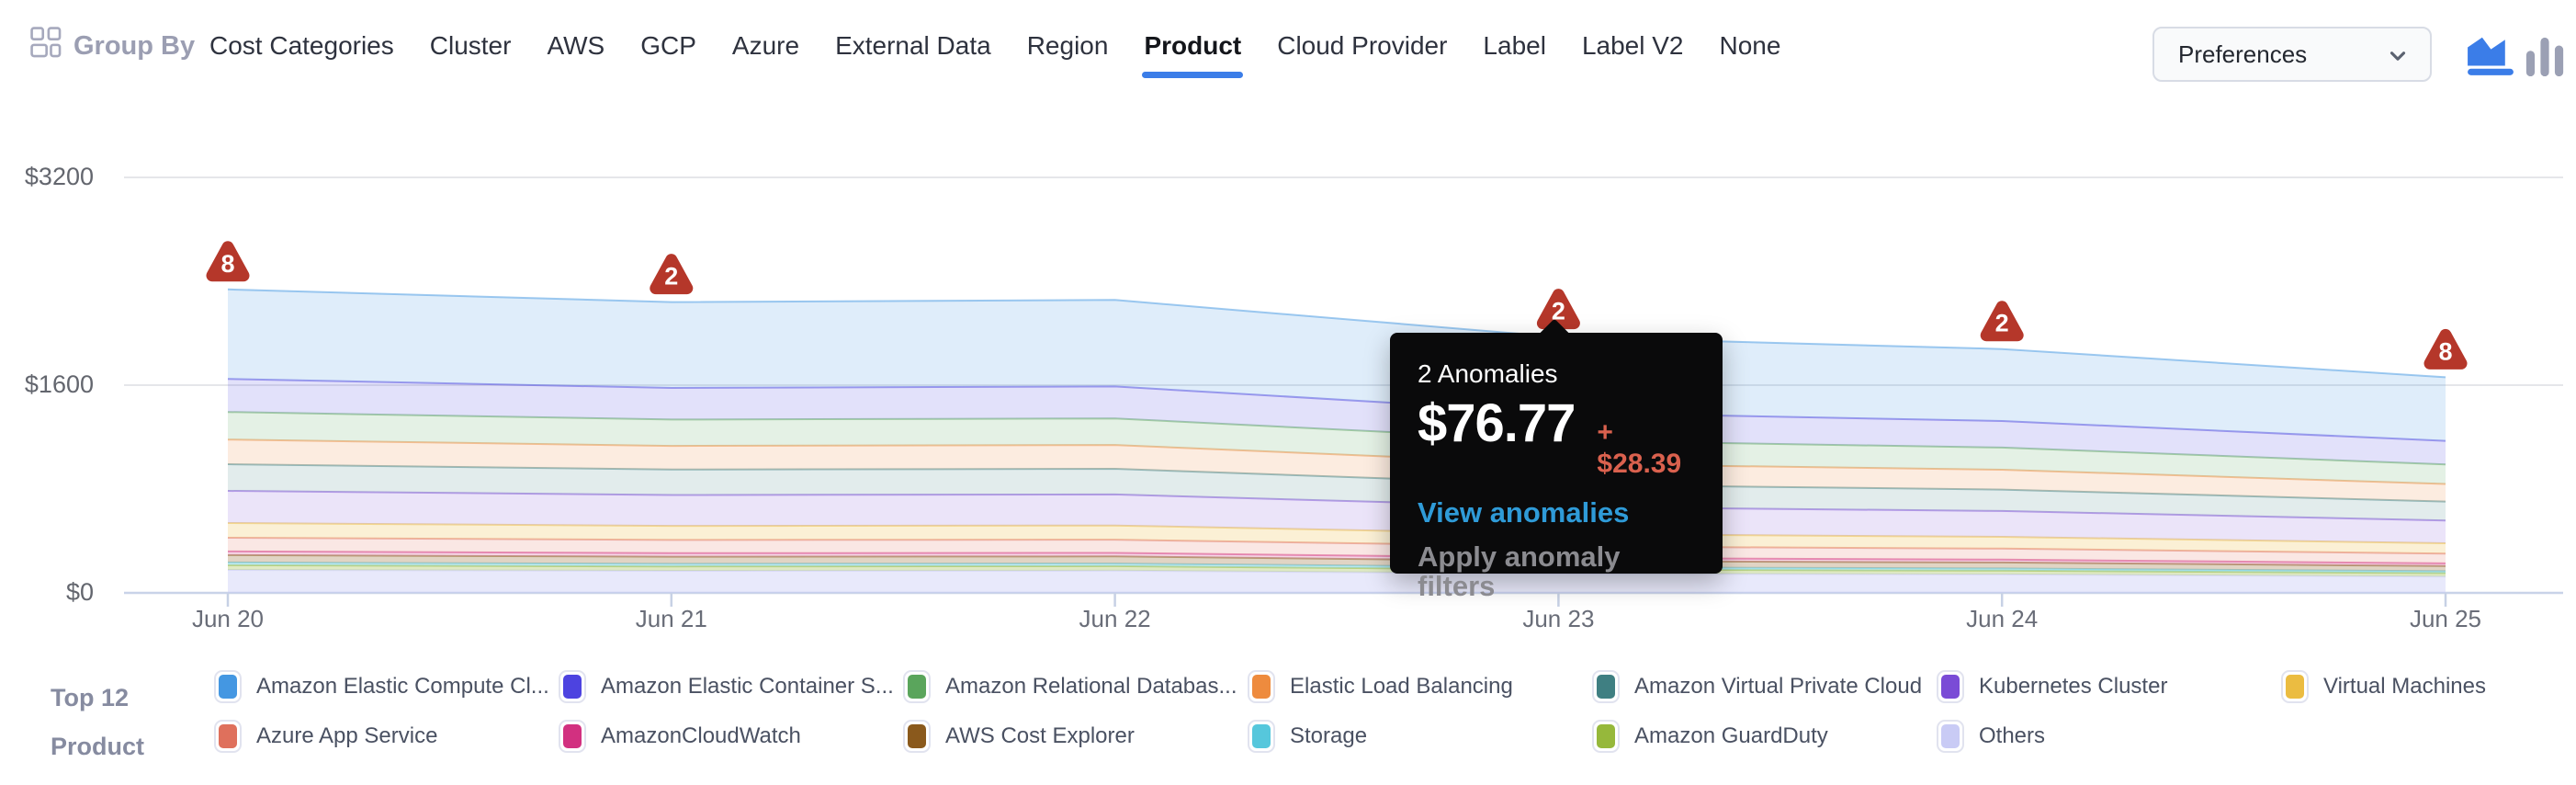  What do you see at coordinates (1778, 686) in the screenshot?
I see `legend-item-label: Amazon Virtual Private Cloud` at bounding box center [1778, 686].